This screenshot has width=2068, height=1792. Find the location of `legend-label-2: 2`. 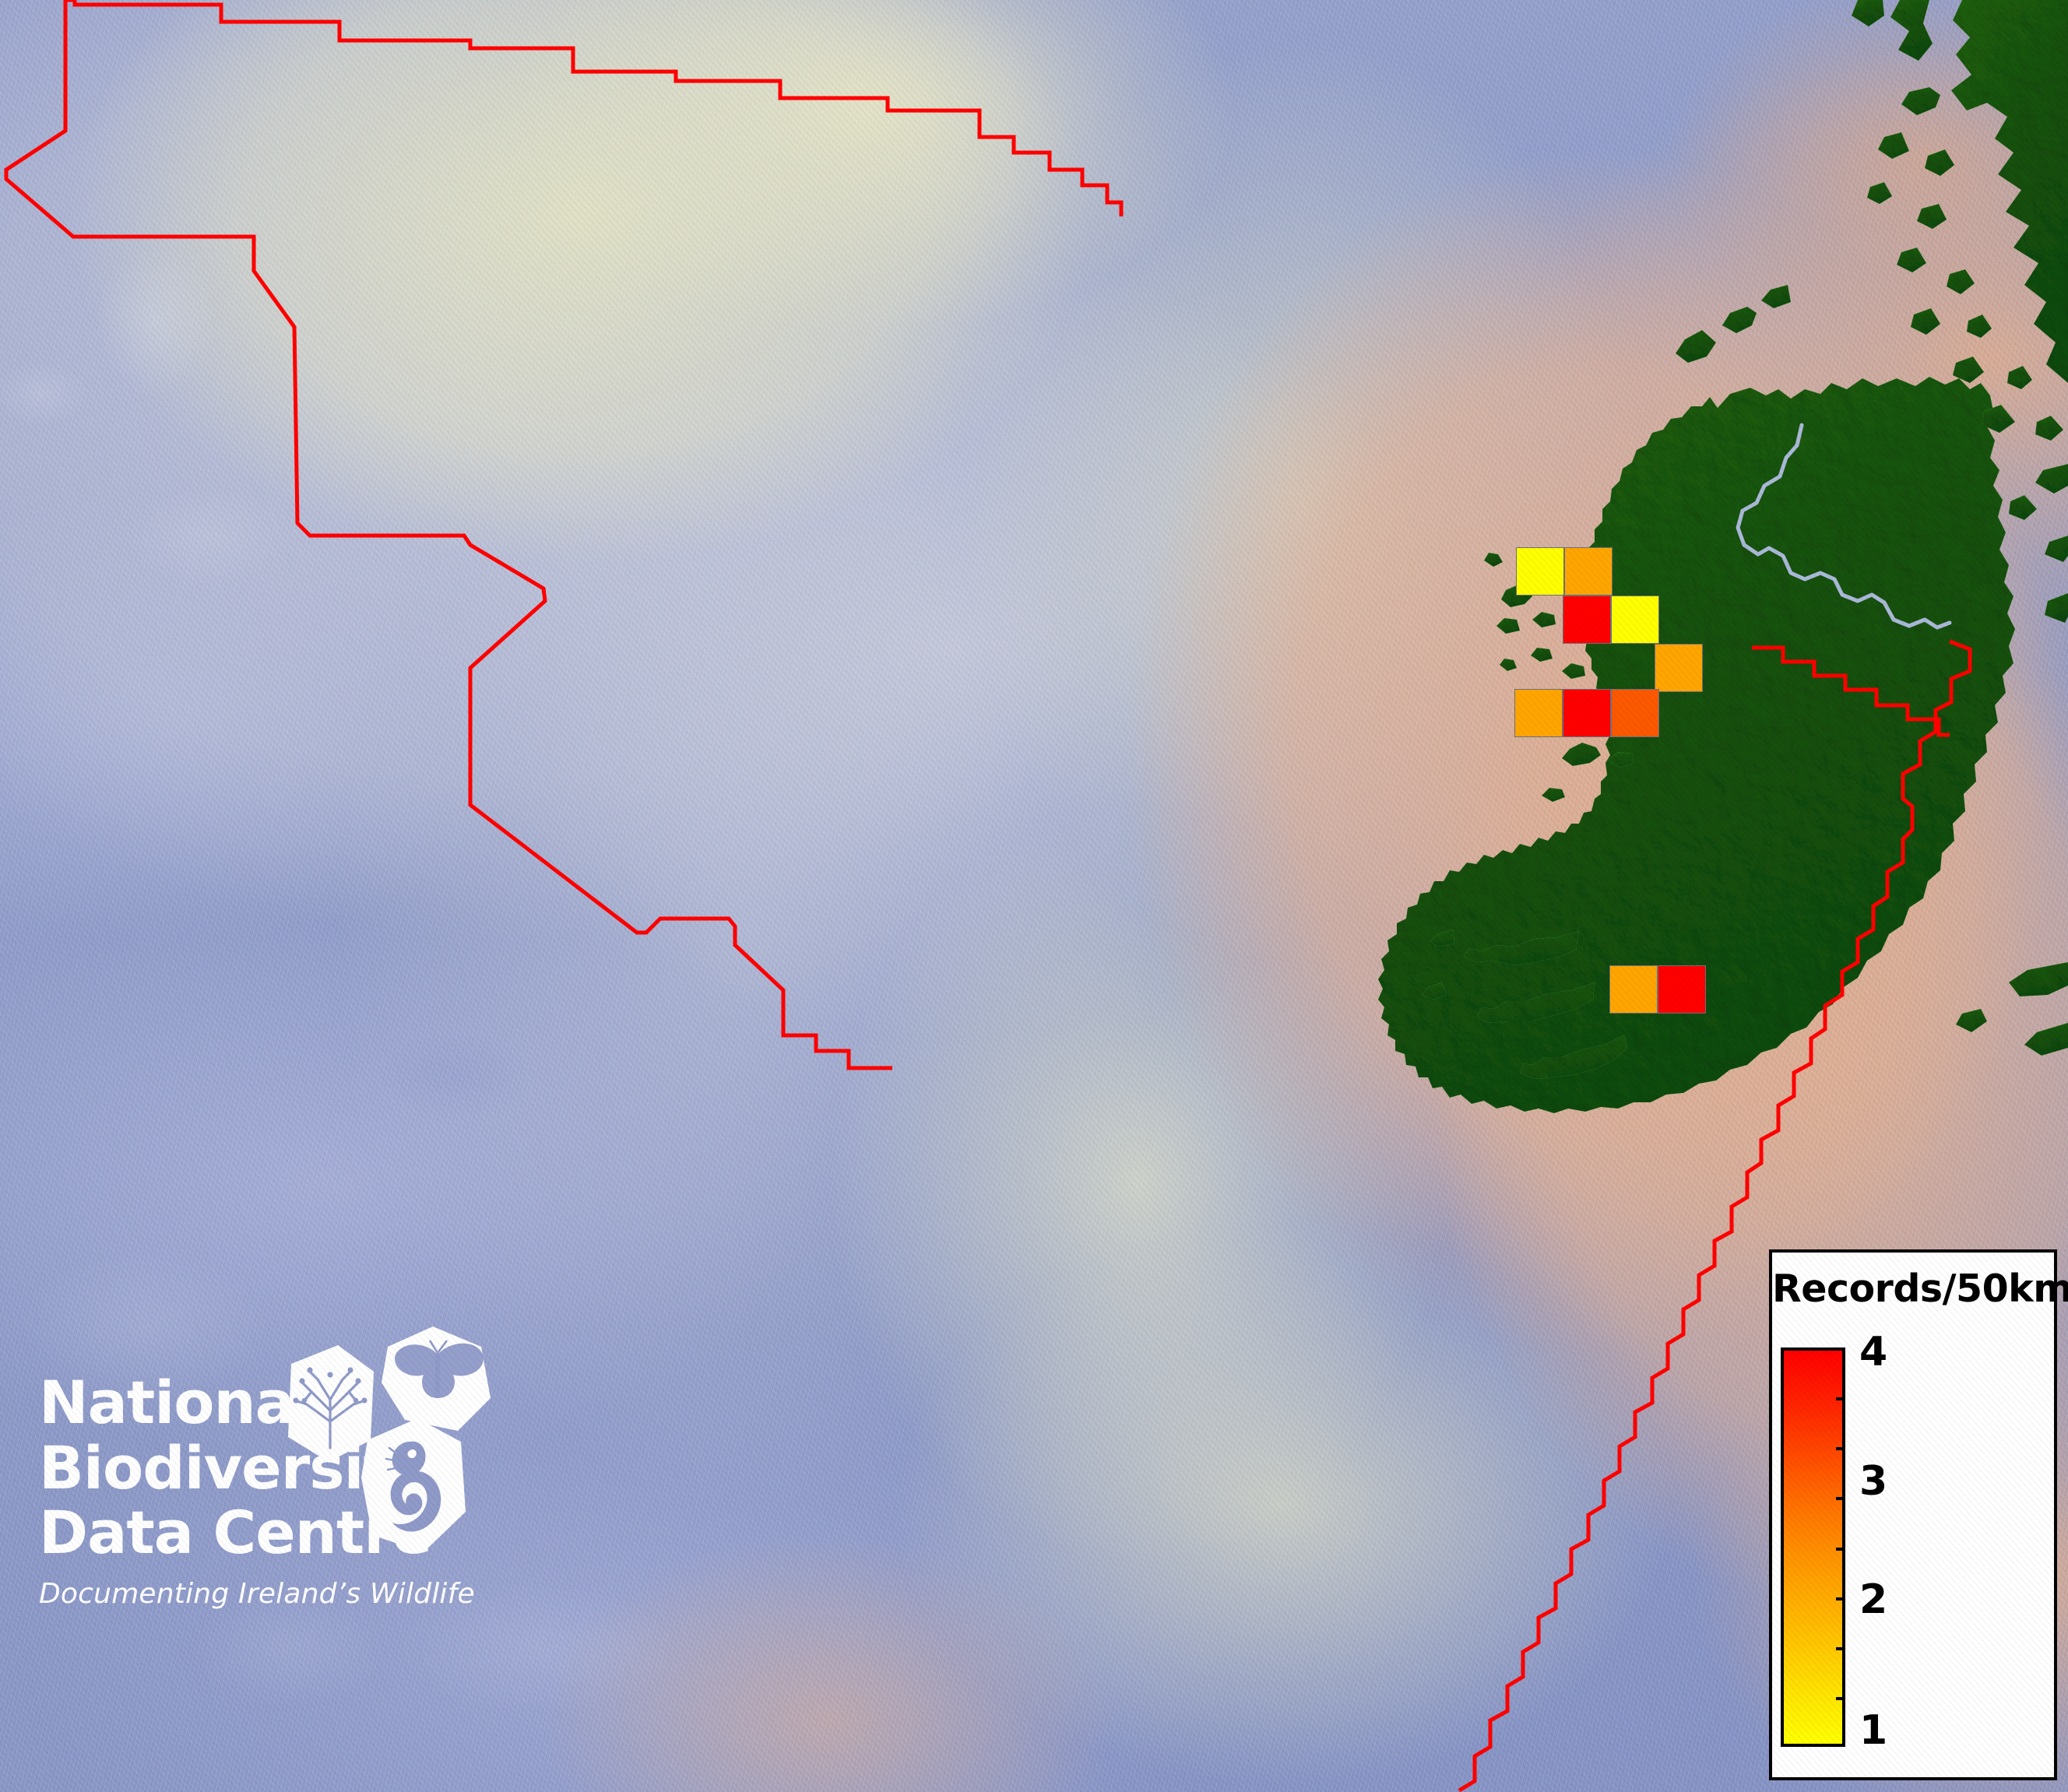

legend-label-2: 2 is located at coordinates (1873, 1599).